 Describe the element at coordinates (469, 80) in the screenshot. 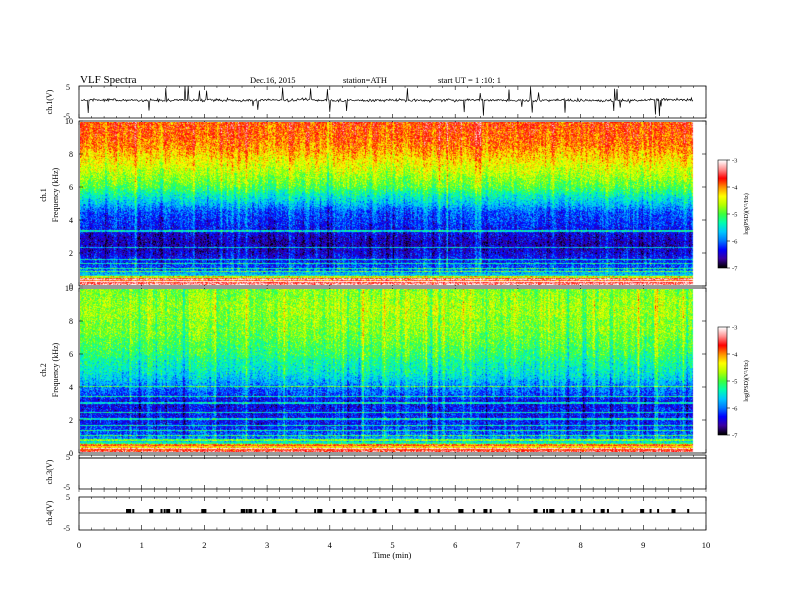

I see `start-ut-label: start UT = 1 :10: 1` at that location.